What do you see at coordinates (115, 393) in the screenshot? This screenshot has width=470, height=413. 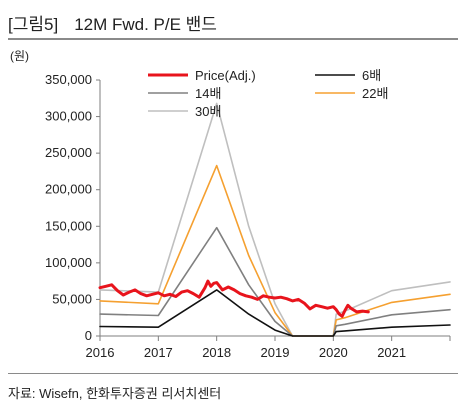 I see `source-note: 자료: Wisefn, 한화투자증권 리서치센터` at bounding box center [115, 393].